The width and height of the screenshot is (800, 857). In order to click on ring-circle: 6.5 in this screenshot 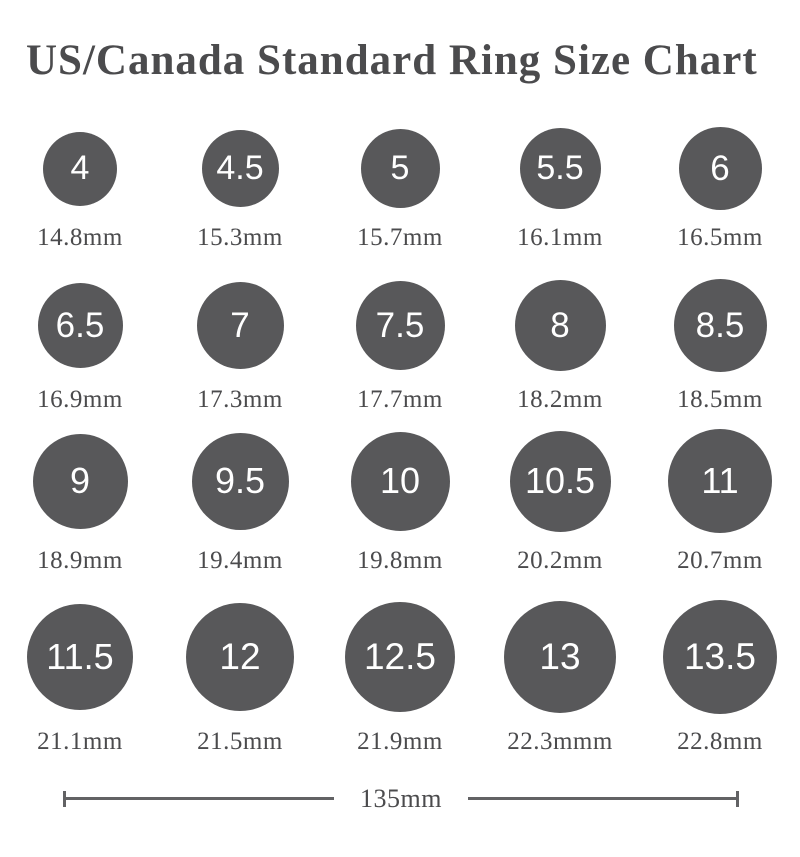, I will do `click(80, 325)`.